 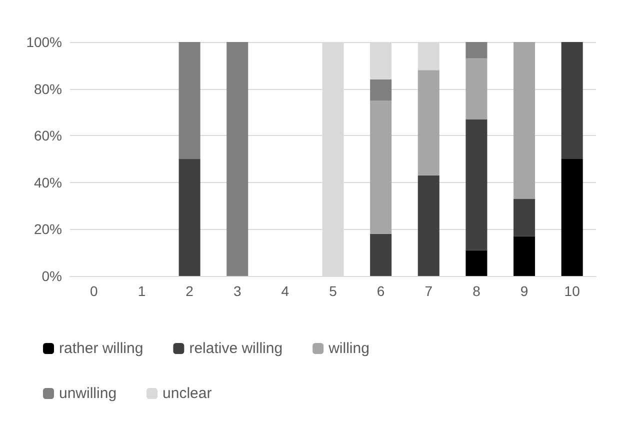 I want to click on x-tick-label: 6, so click(x=380, y=291).